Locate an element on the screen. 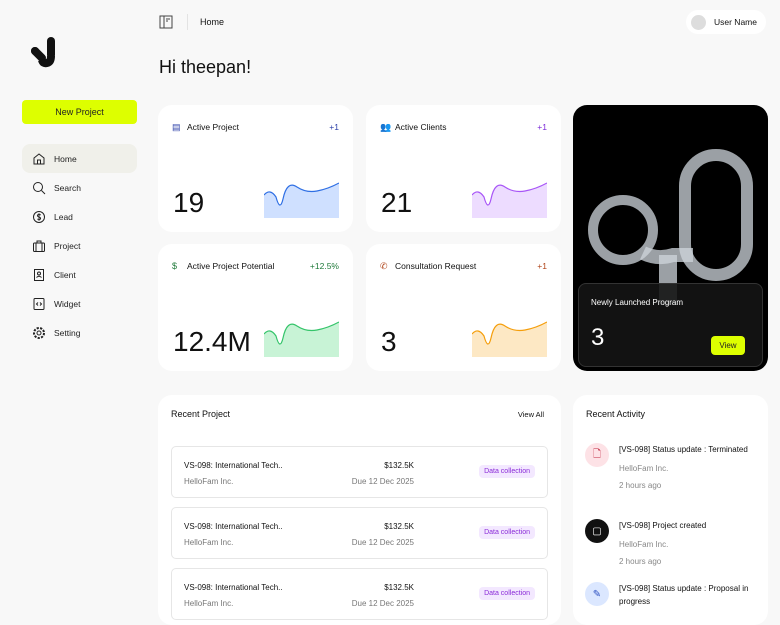  sidebar-item-label: Search is located at coordinates (67, 187).